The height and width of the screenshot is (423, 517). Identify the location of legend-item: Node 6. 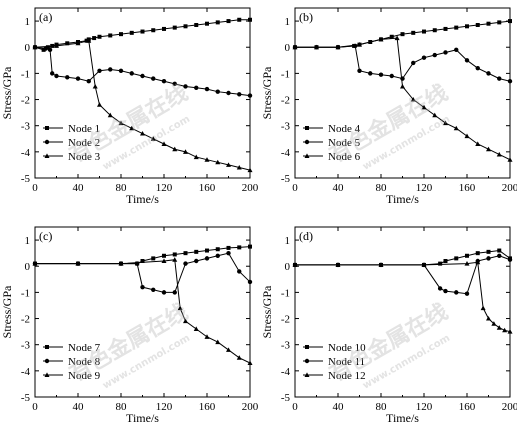
(332, 157).